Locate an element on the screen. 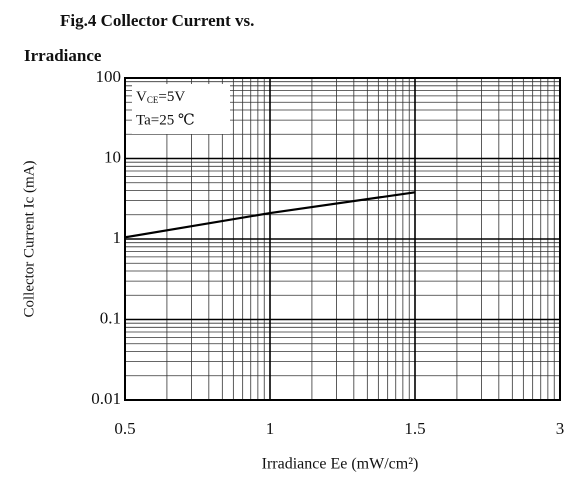 Image resolution: width=582 pixels, height=484 pixels. annotation-part: =5V is located at coordinates (171, 97).